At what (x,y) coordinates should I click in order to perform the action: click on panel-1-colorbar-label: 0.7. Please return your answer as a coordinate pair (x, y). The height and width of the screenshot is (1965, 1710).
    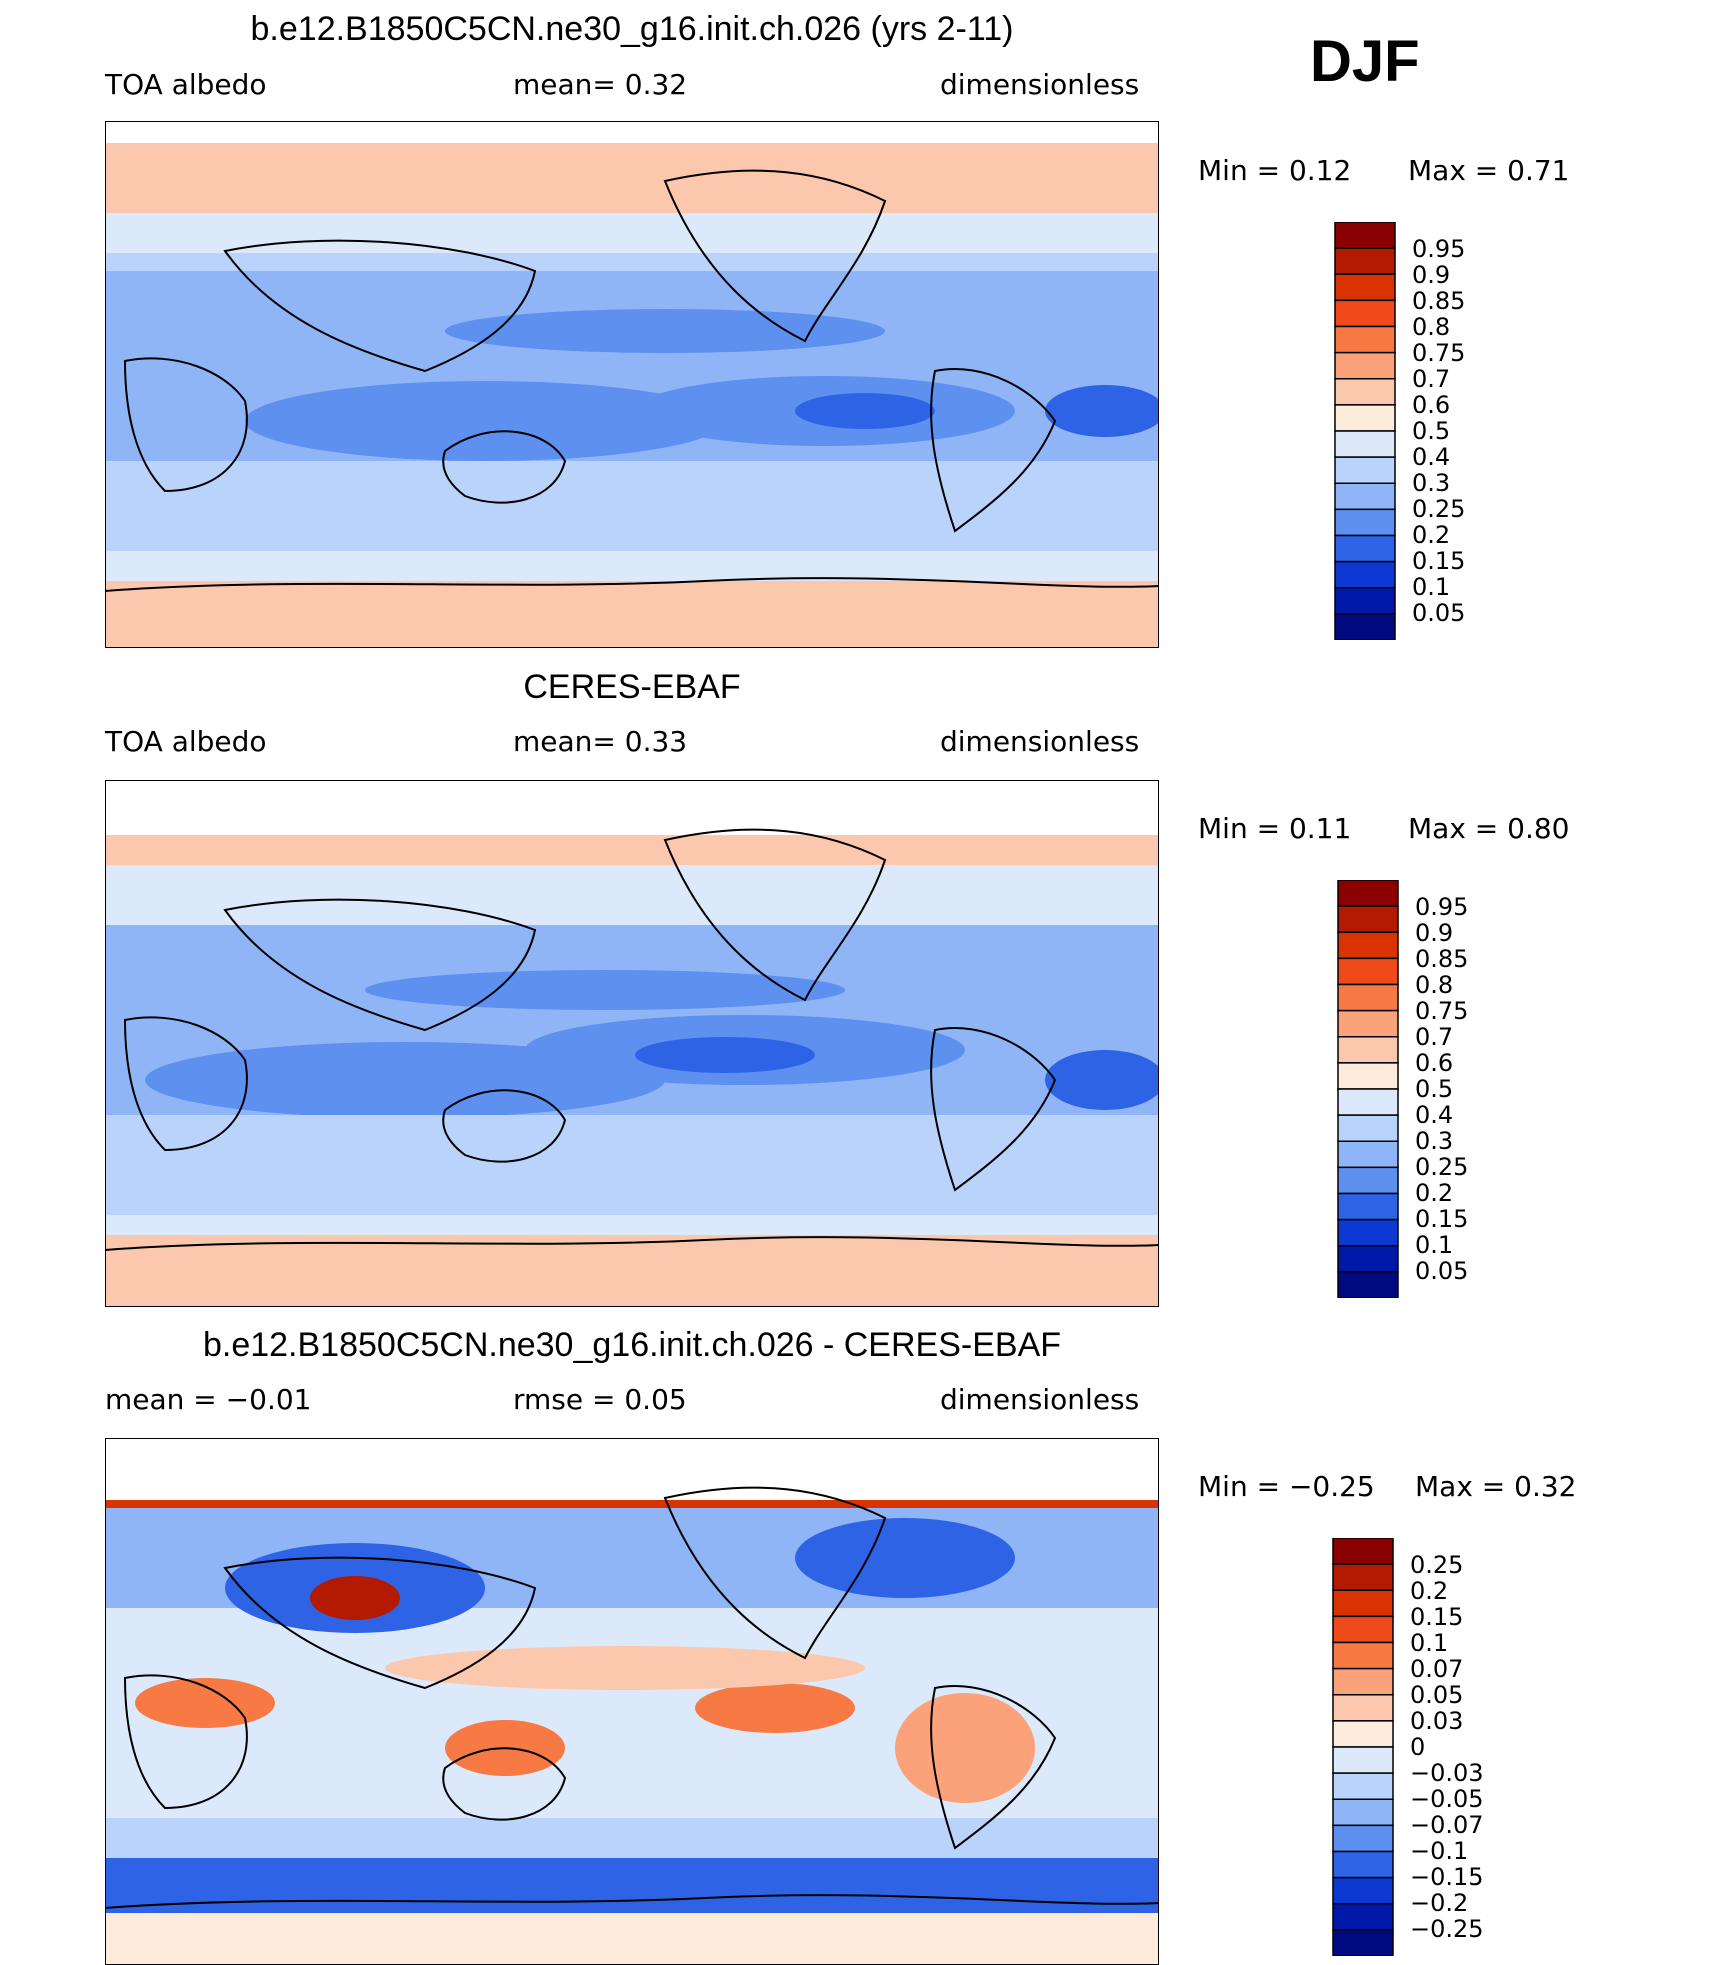
    Looking at the image, I should click on (1431, 379).